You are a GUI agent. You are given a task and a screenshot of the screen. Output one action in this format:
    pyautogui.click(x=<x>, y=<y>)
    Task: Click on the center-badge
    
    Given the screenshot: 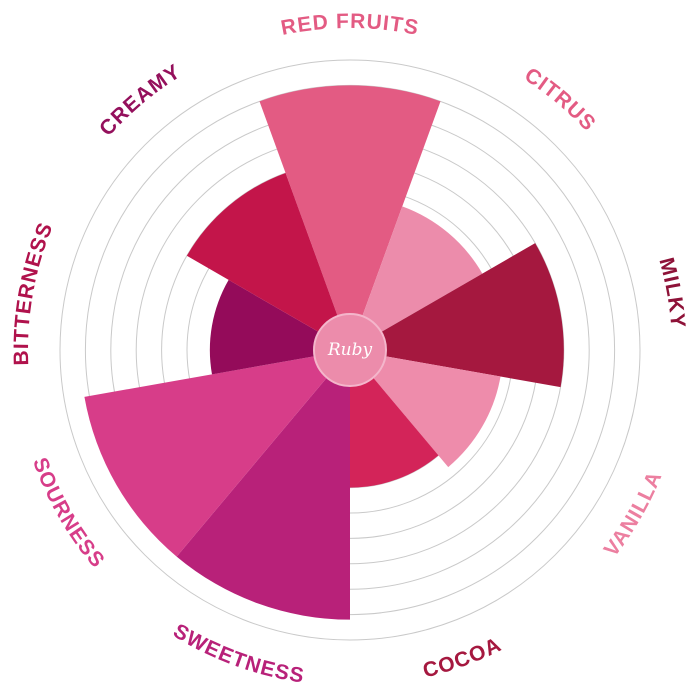 What is the action you would take?
    pyautogui.click(x=350, y=350)
    